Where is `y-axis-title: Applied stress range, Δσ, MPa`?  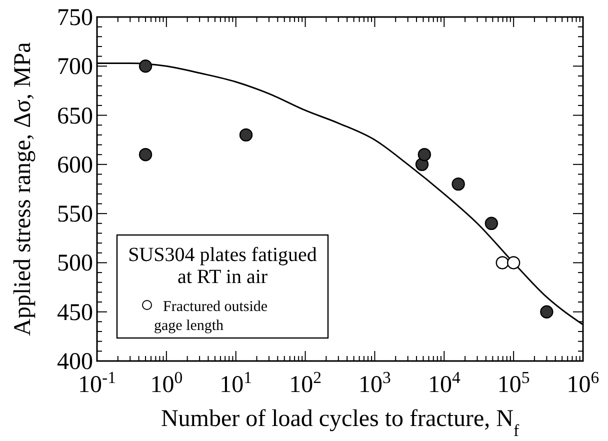 y-axis-title: Applied stress range, Δσ, MPa is located at coordinates (23, 189).